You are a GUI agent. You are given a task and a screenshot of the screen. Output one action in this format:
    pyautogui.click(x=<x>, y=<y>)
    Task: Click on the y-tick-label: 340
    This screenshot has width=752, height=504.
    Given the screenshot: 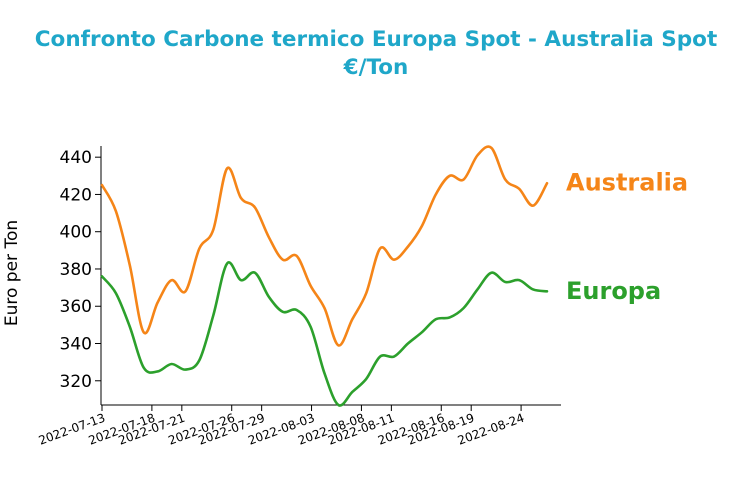 What is the action you would take?
    pyautogui.click(x=76, y=345)
    